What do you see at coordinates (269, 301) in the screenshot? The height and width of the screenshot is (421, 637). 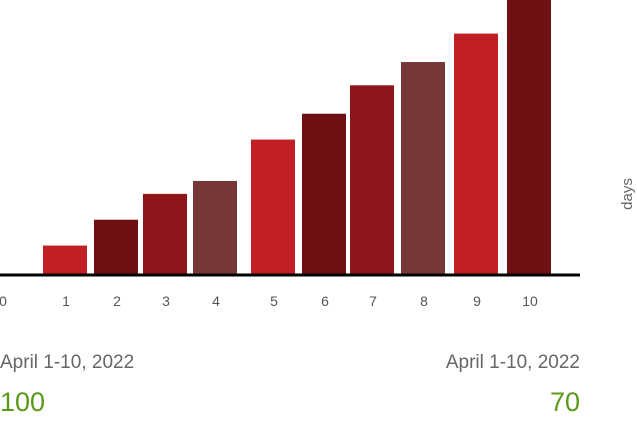 I see `x-tick-labels: 0 1 2 3 4 5 6 7 8 9 10` at bounding box center [269, 301].